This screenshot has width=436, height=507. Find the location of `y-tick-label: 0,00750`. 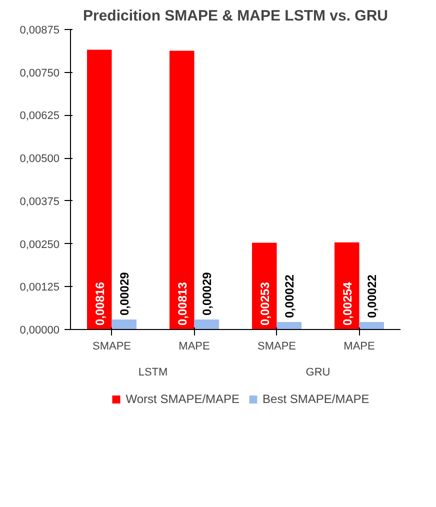

y-tick-label: 0,00750 is located at coordinates (40, 73).